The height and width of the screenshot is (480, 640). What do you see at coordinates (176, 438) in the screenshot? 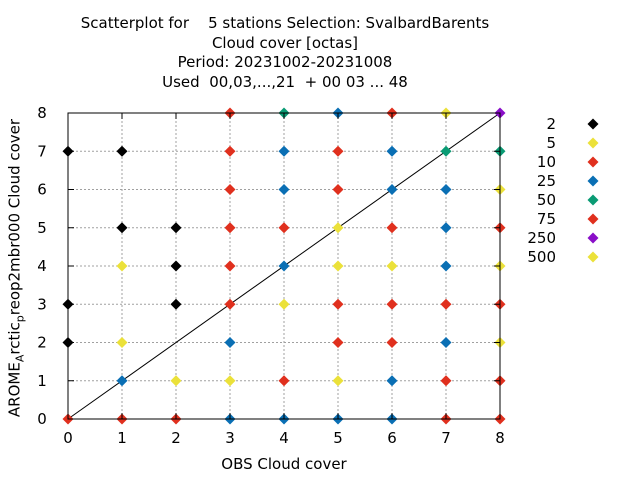
I see `x-tick-label: 2` at bounding box center [176, 438].